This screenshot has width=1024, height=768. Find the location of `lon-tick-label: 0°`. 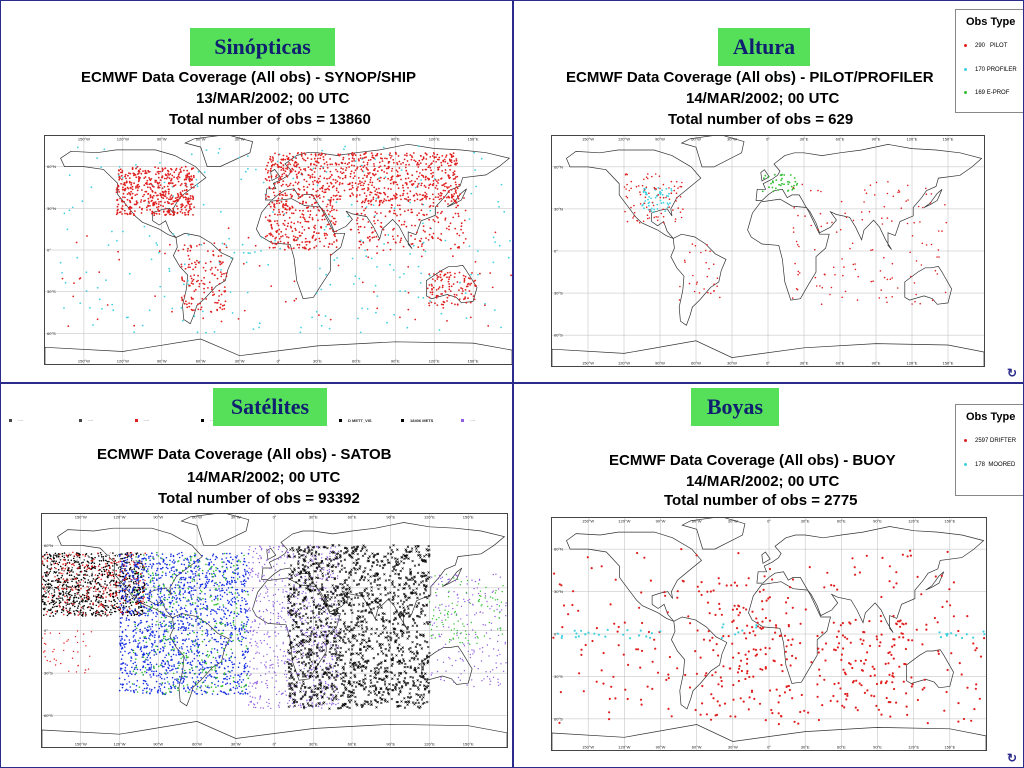

lon-tick-label: 0° is located at coordinates (768, 139).